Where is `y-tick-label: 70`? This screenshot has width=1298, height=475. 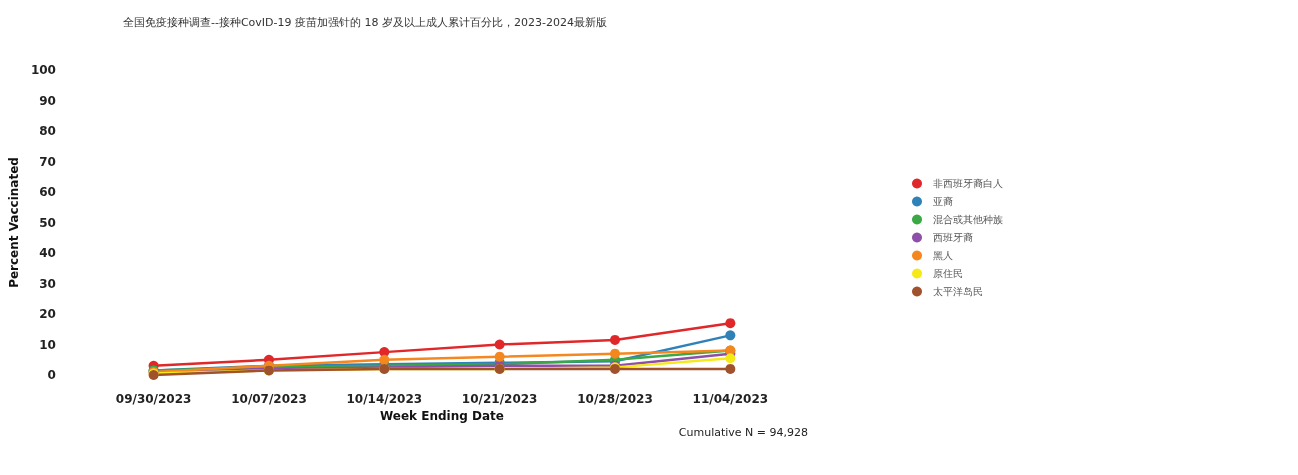 y-tick-label: 70 is located at coordinates (47, 161).